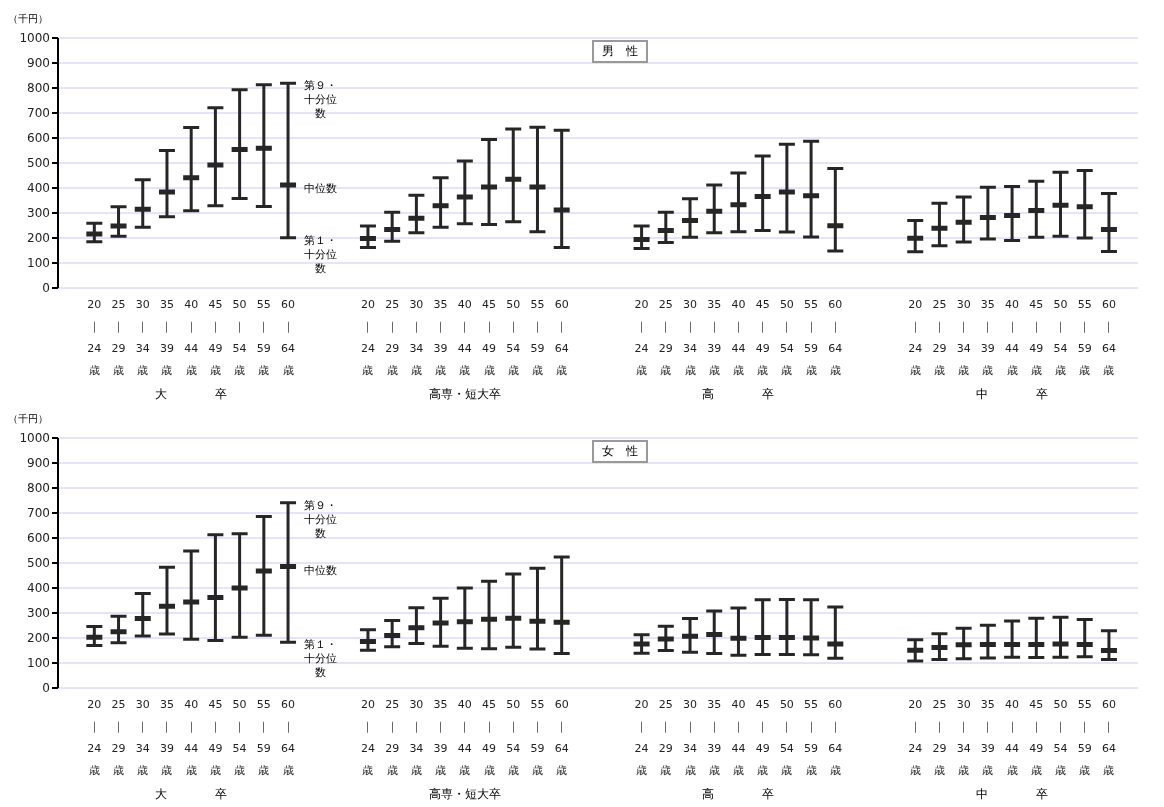 The height and width of the screenshot is (807, 1164). Describe the element at coordinates (619, 51) in the screenshot. I see `text: 男 性` at that location.